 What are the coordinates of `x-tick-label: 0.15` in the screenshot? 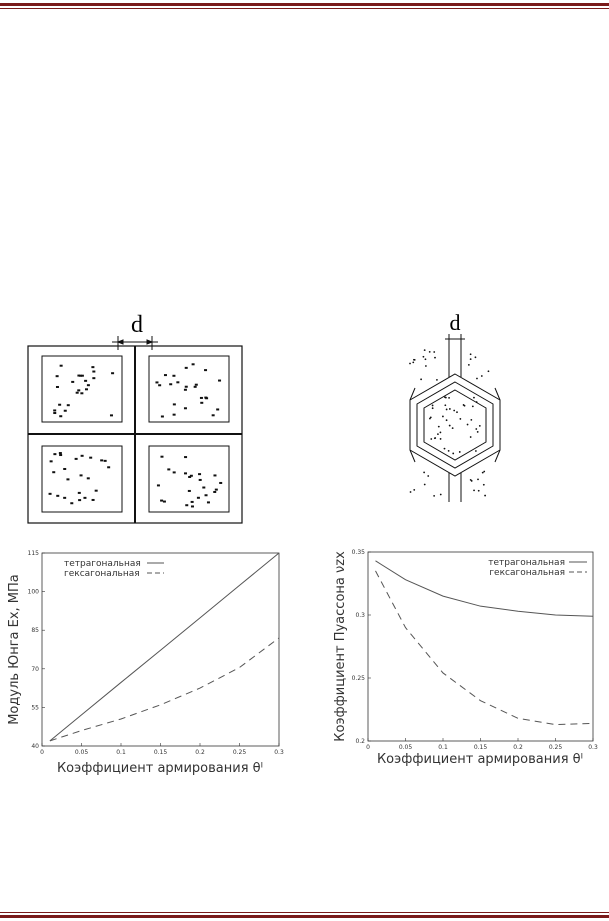 It's located at (161, 752).